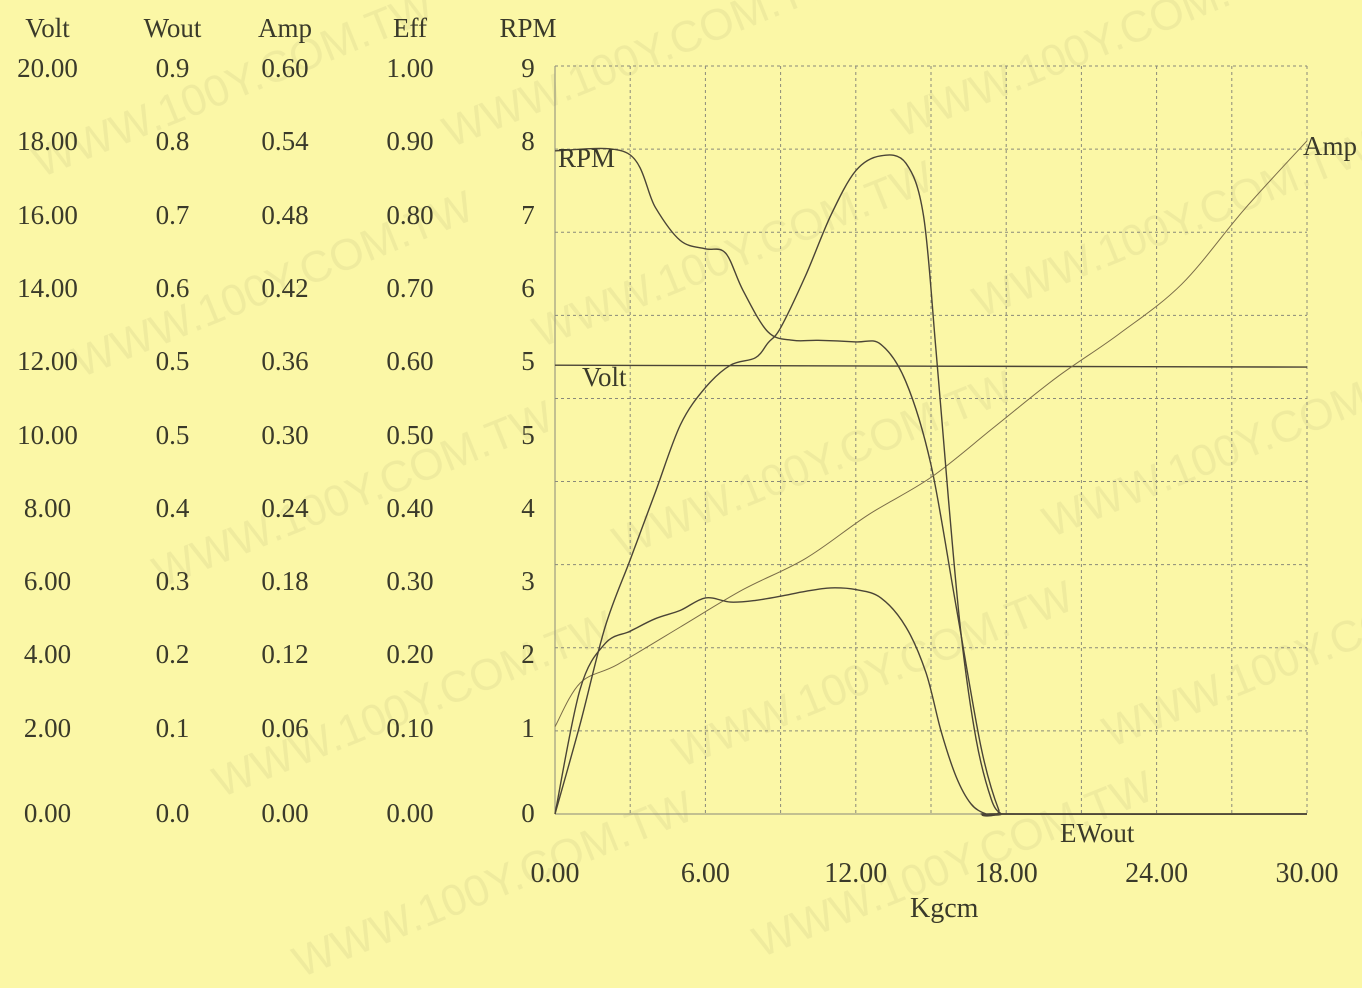 The width and height of the screenshot is (1362, 988). Describe the element at coordinates (410, 813) in the screenshot. I see `table-cell-eff: 0.00` at that location.